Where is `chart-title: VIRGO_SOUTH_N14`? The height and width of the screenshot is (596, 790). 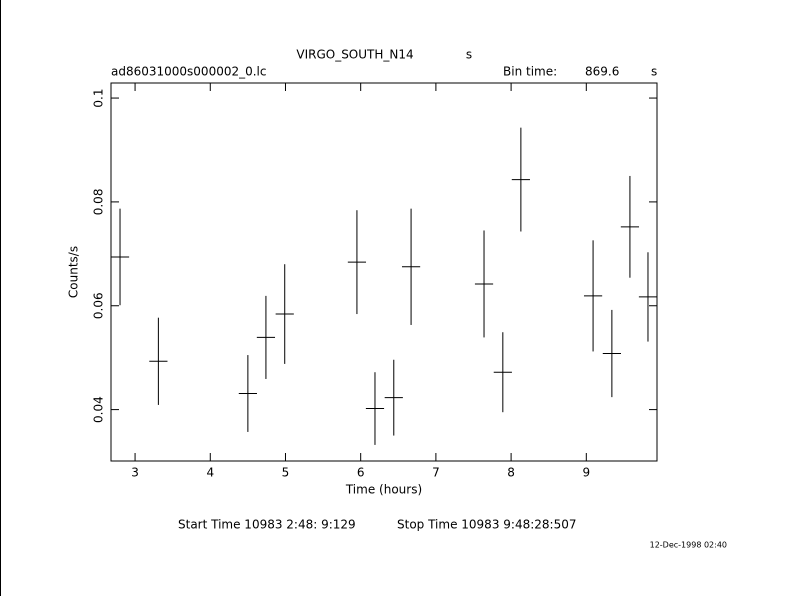
chart-title: VIRGO_SOUTH_N14 is located at coordinates (354, 55).